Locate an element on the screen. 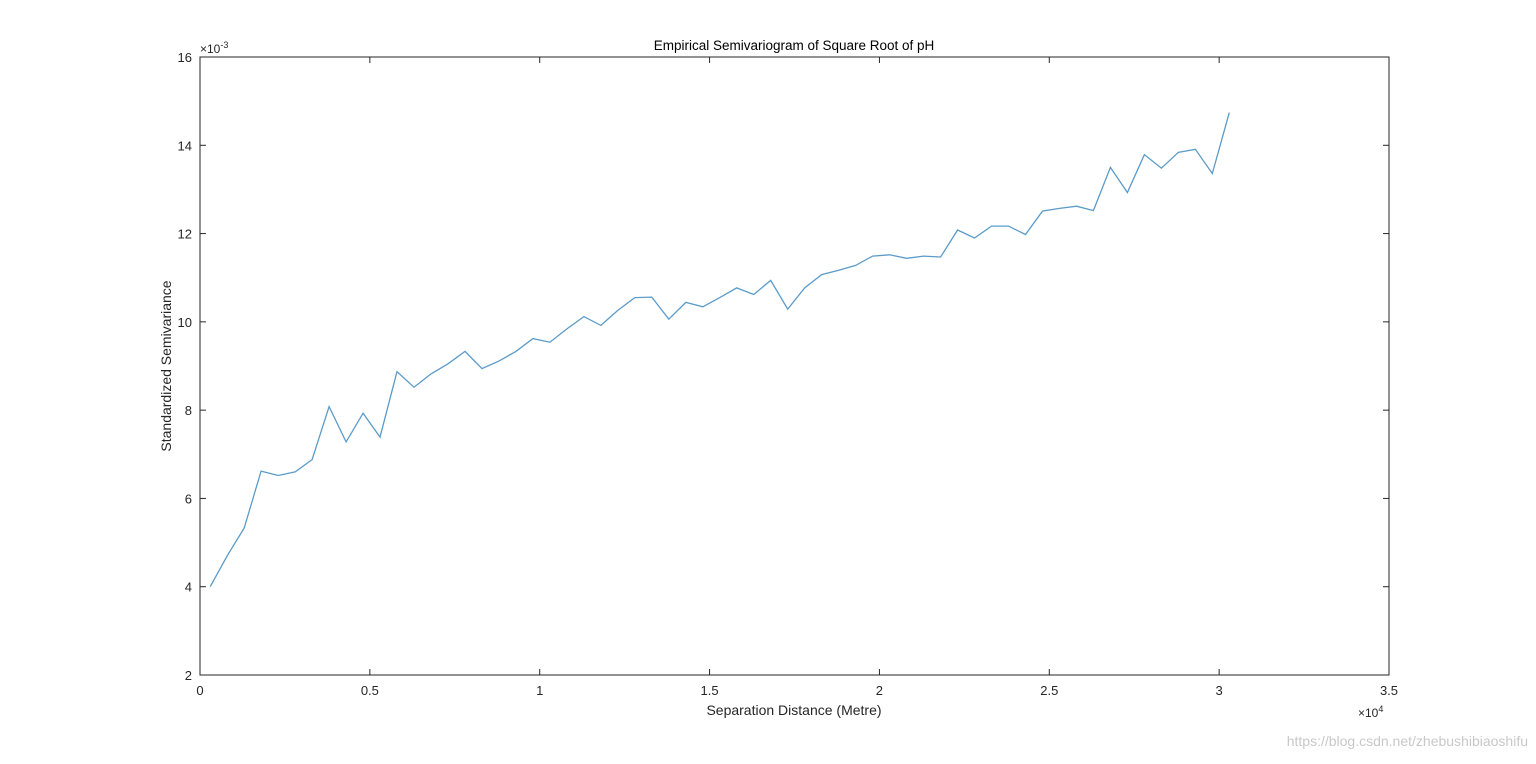  y-tick-label: 8 is located at coordinates (188, 410).